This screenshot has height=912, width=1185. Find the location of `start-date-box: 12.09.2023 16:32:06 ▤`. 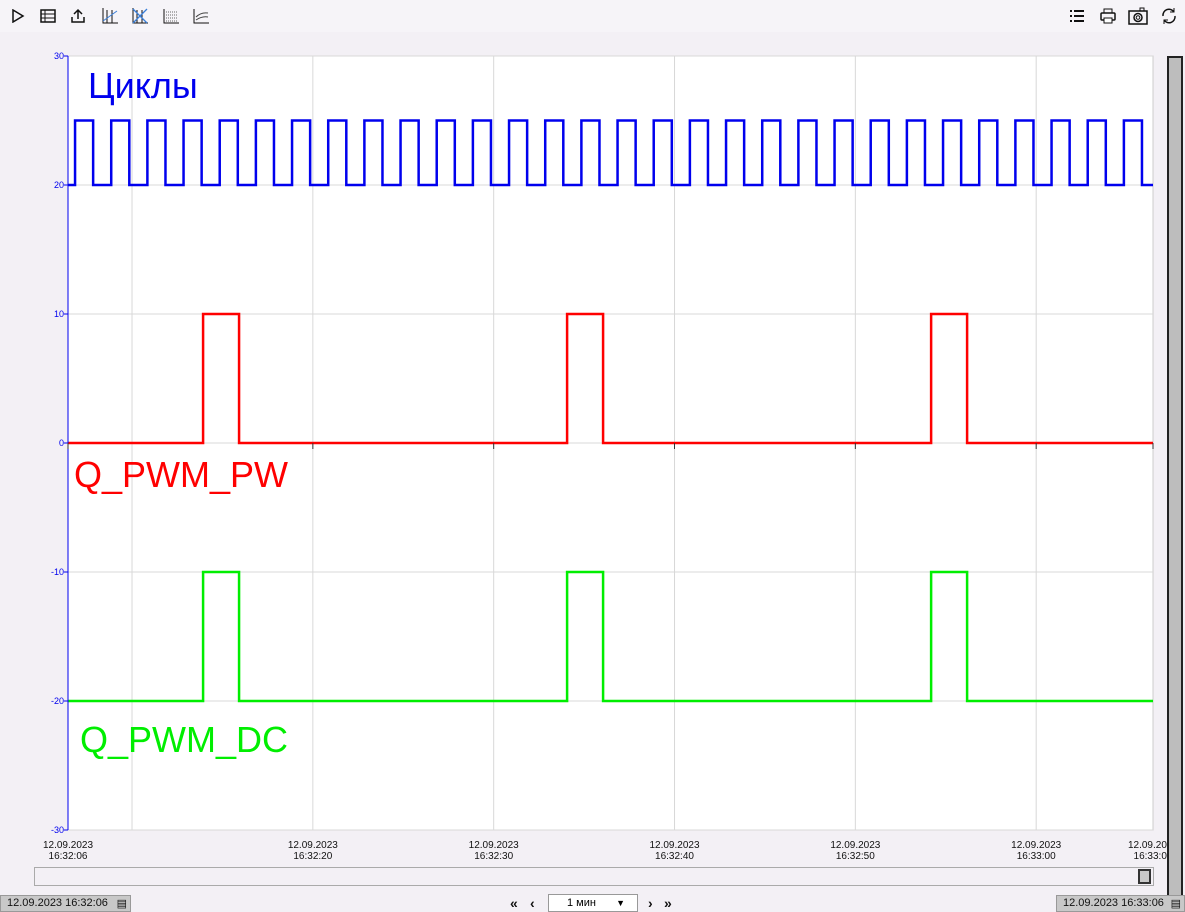

start-date-box: 12.09.2023 16:32:06 ▤ is located at coordinates (65, 903).